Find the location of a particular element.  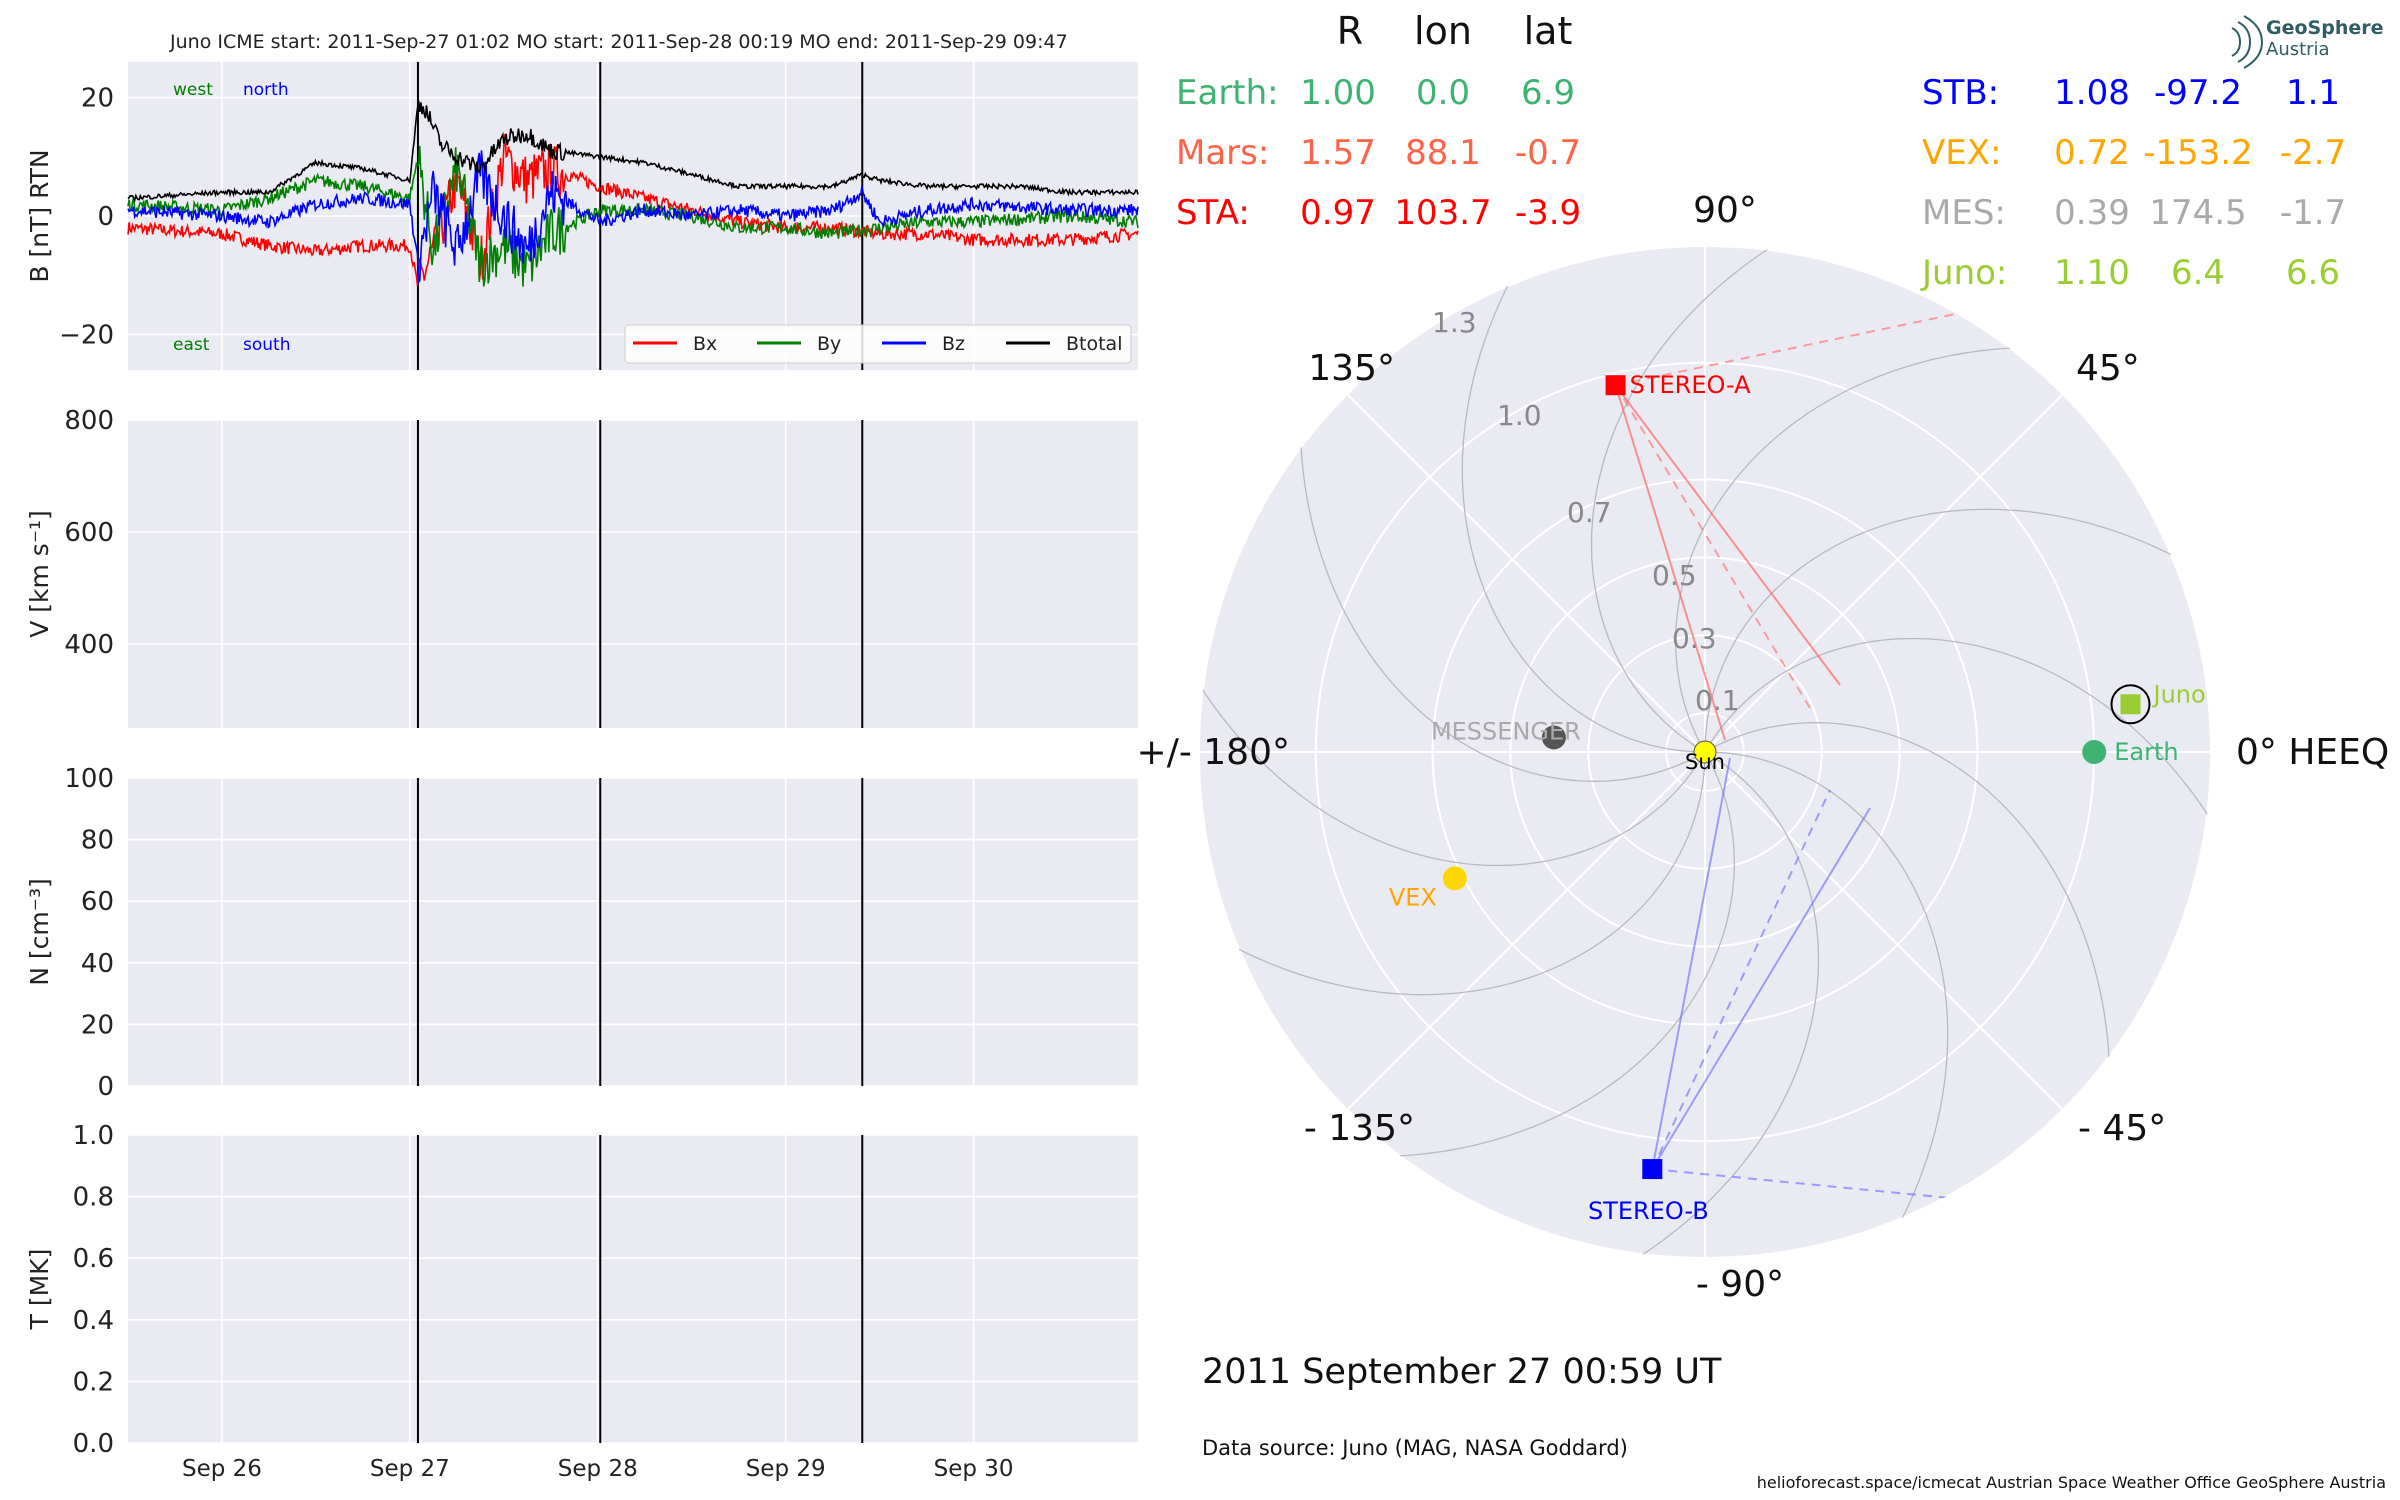

radial-tick-label: 0.7 is located at coordinates (1589, 512).